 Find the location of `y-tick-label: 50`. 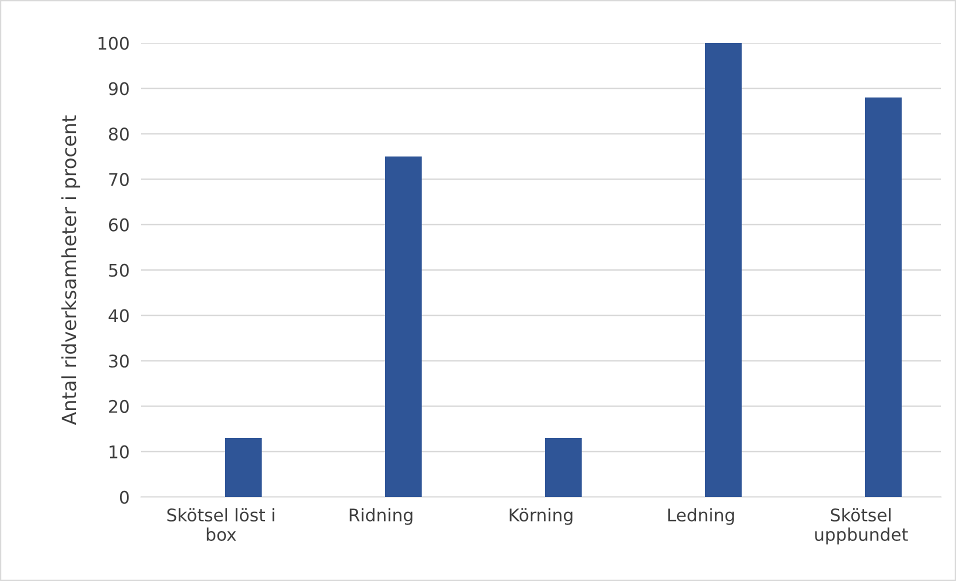

y-tick-label: 50 is located at coordinates (119, 270).